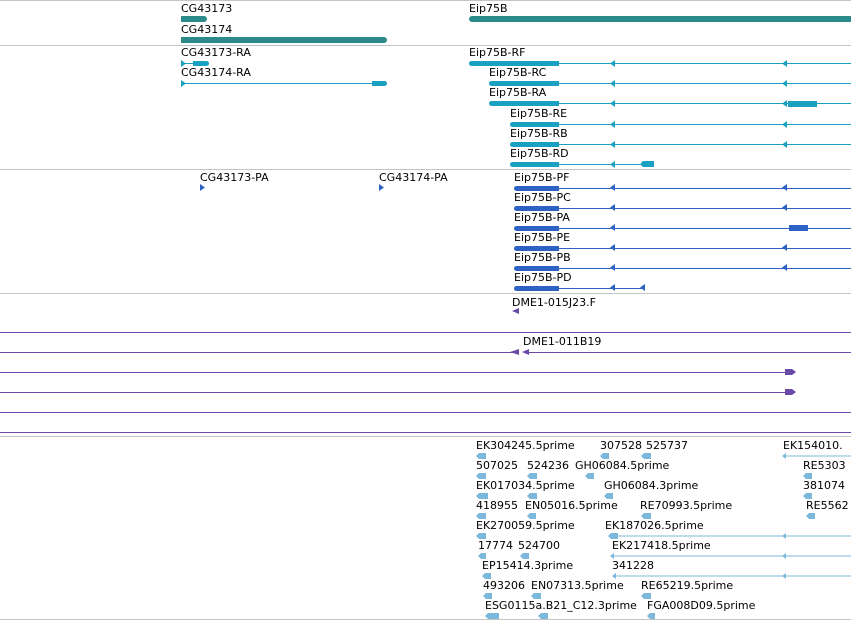 Image resolution: width=851 pixels, height=621 pixels. Describe the element at coordinates (680, 124) in the screenshot. I see `transcript-intron-eip75b-re` at that location.